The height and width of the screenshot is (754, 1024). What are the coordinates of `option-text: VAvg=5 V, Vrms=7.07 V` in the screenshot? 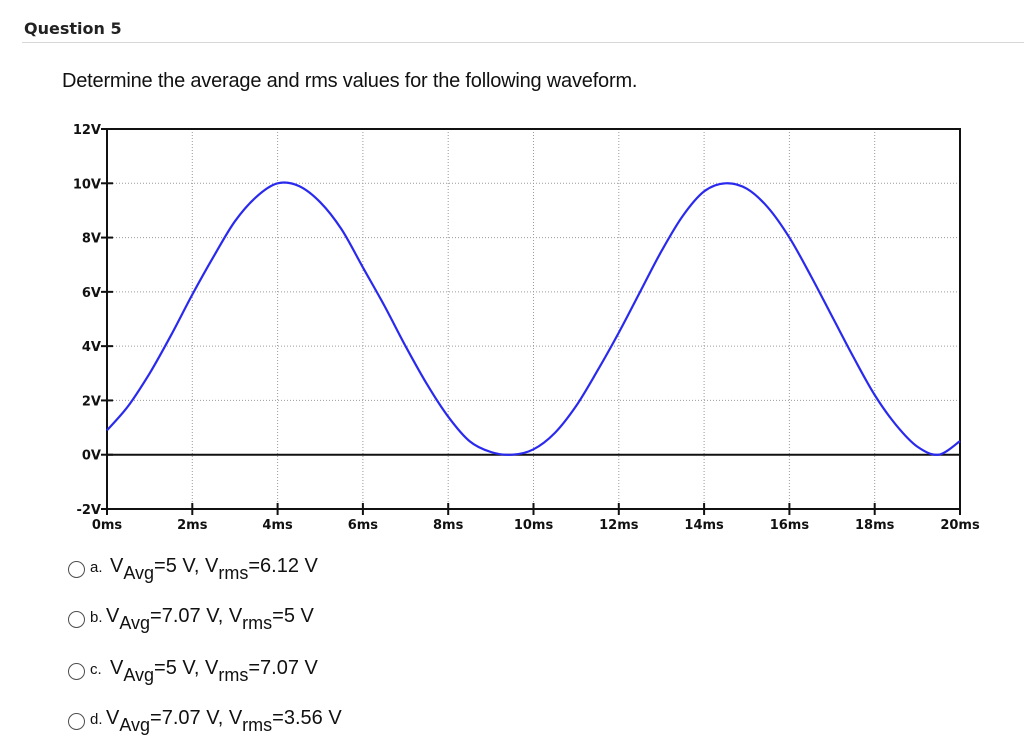 It's located at (214, 671).